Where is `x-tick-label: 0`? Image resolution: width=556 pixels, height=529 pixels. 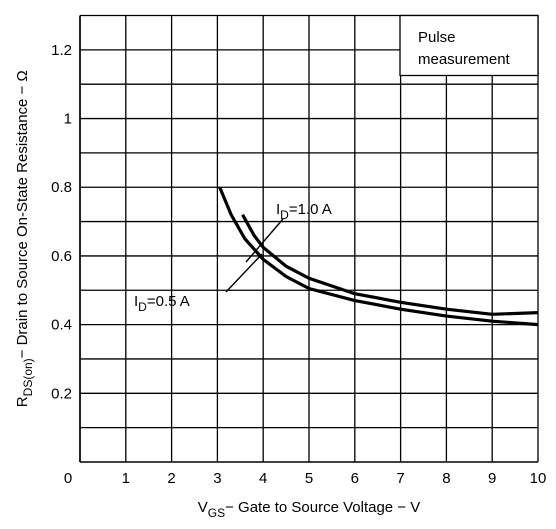
x-tick-label: 0 is located at coordinates (68, 478).